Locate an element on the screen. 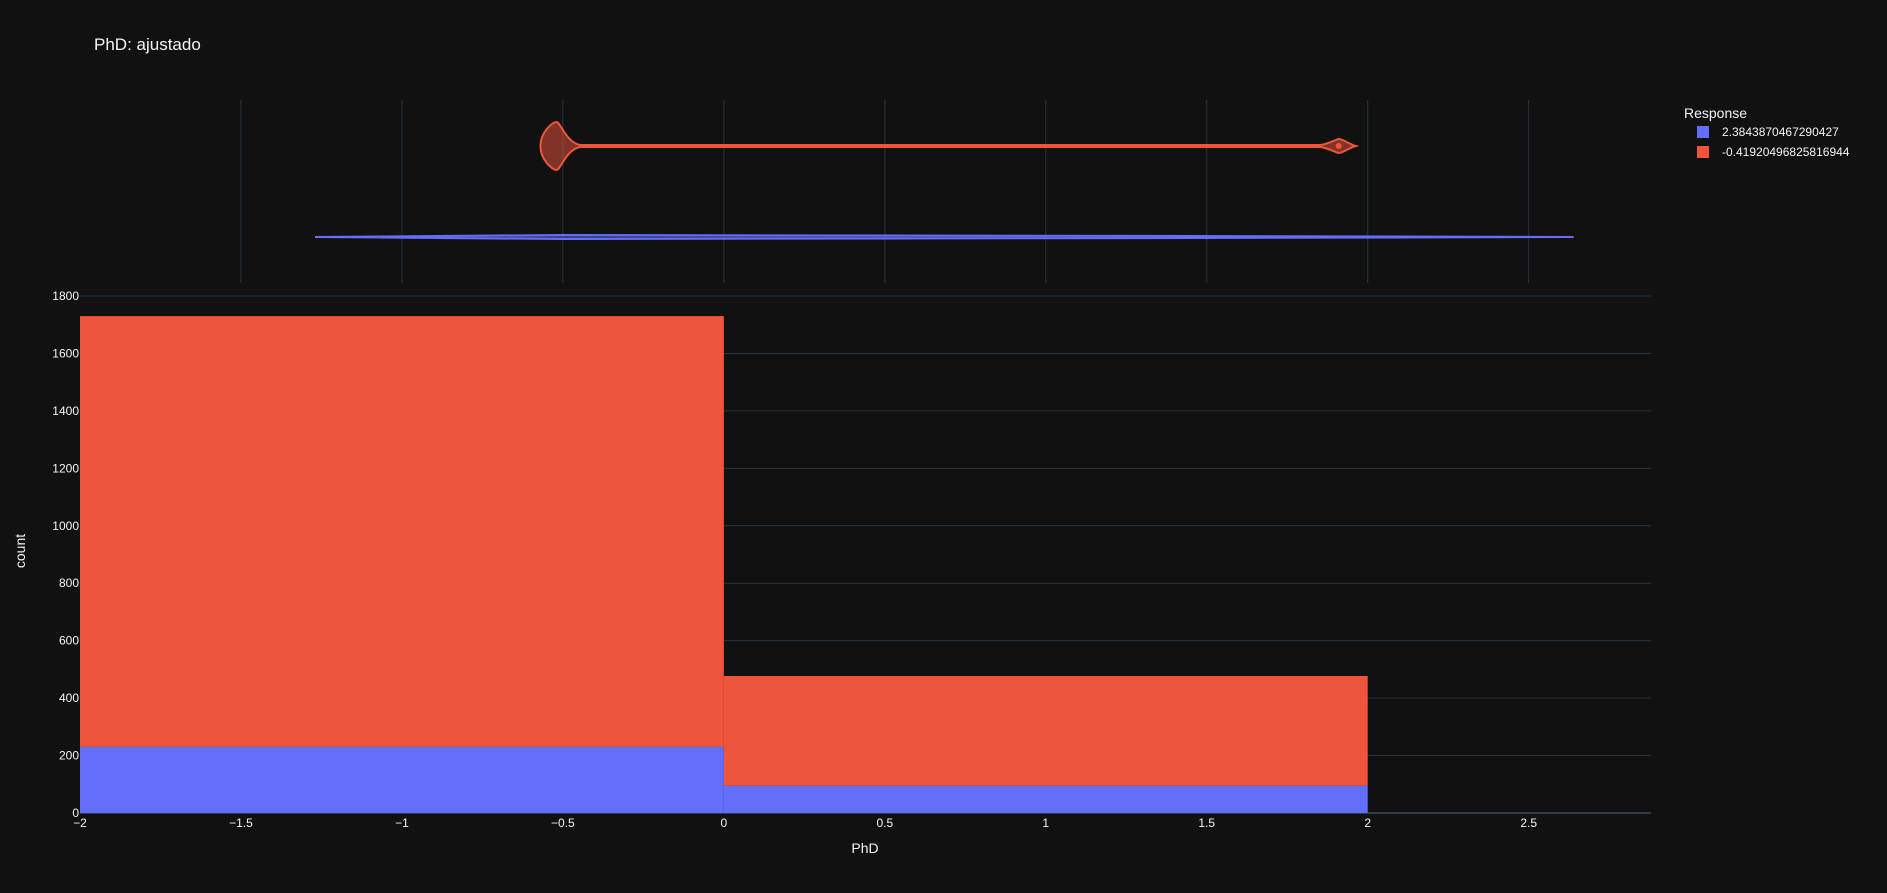  x-tick-label: −0.5 is located at coordinates (563, 823).